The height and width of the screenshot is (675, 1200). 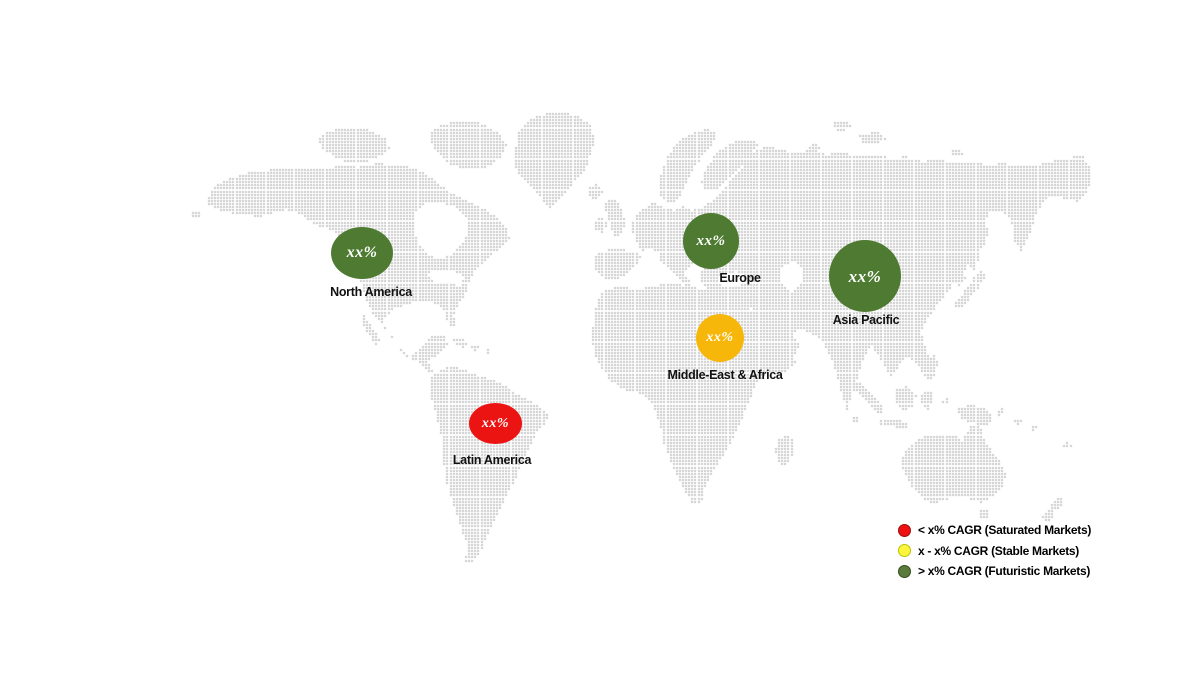 What do you see at coordinates (725, 375) in the screenshot?
I see `label-middle-east-africa: Middle-East & Africa` at bounding box center [725, 375].